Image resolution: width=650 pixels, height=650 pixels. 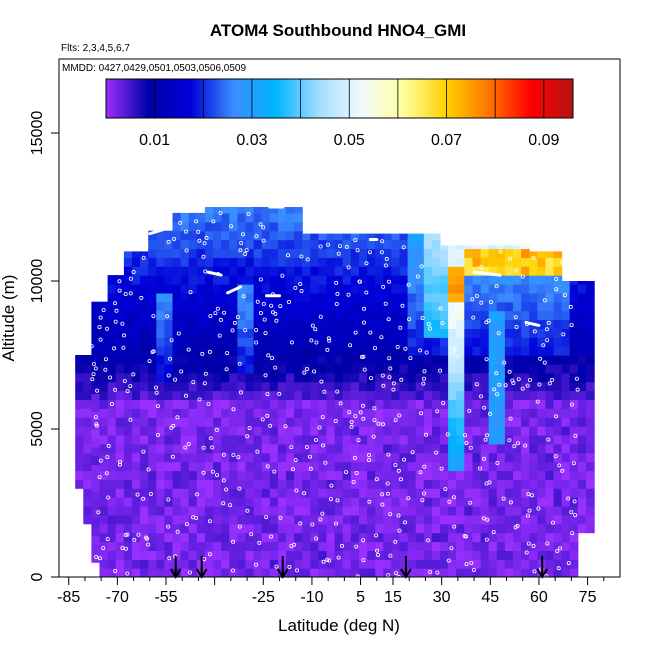 What do you see at coordinates (154, 68) in the screenshot?
I see `dates-label: MMDD: 0427,0429,0501,0503,0506,0509` at bounding box center [154, 68].